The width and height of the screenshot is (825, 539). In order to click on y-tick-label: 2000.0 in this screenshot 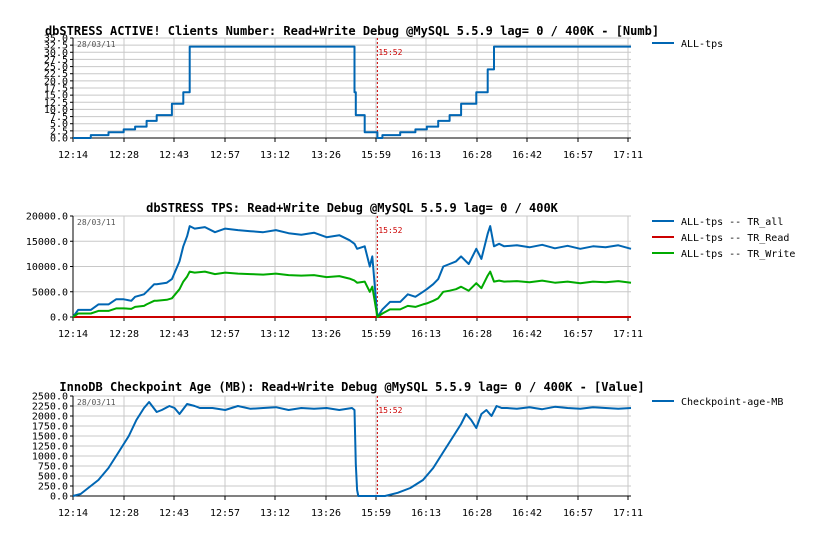, I will do `click(50, 417)`.